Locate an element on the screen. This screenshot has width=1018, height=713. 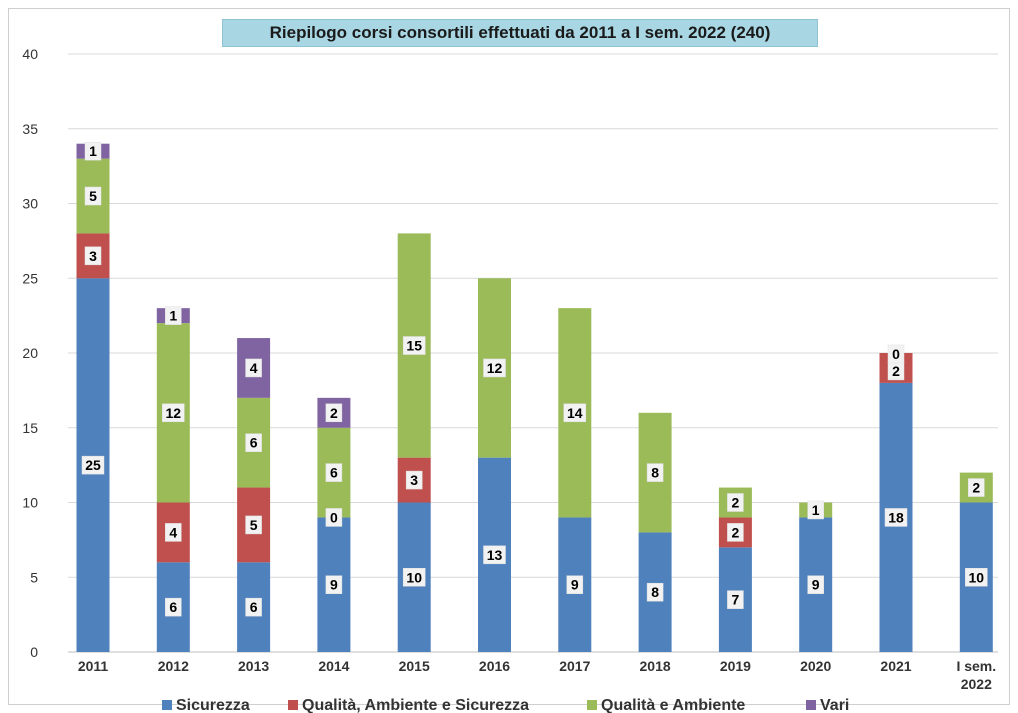
y-tick-label: 35 is located at coordinates (30, 129).